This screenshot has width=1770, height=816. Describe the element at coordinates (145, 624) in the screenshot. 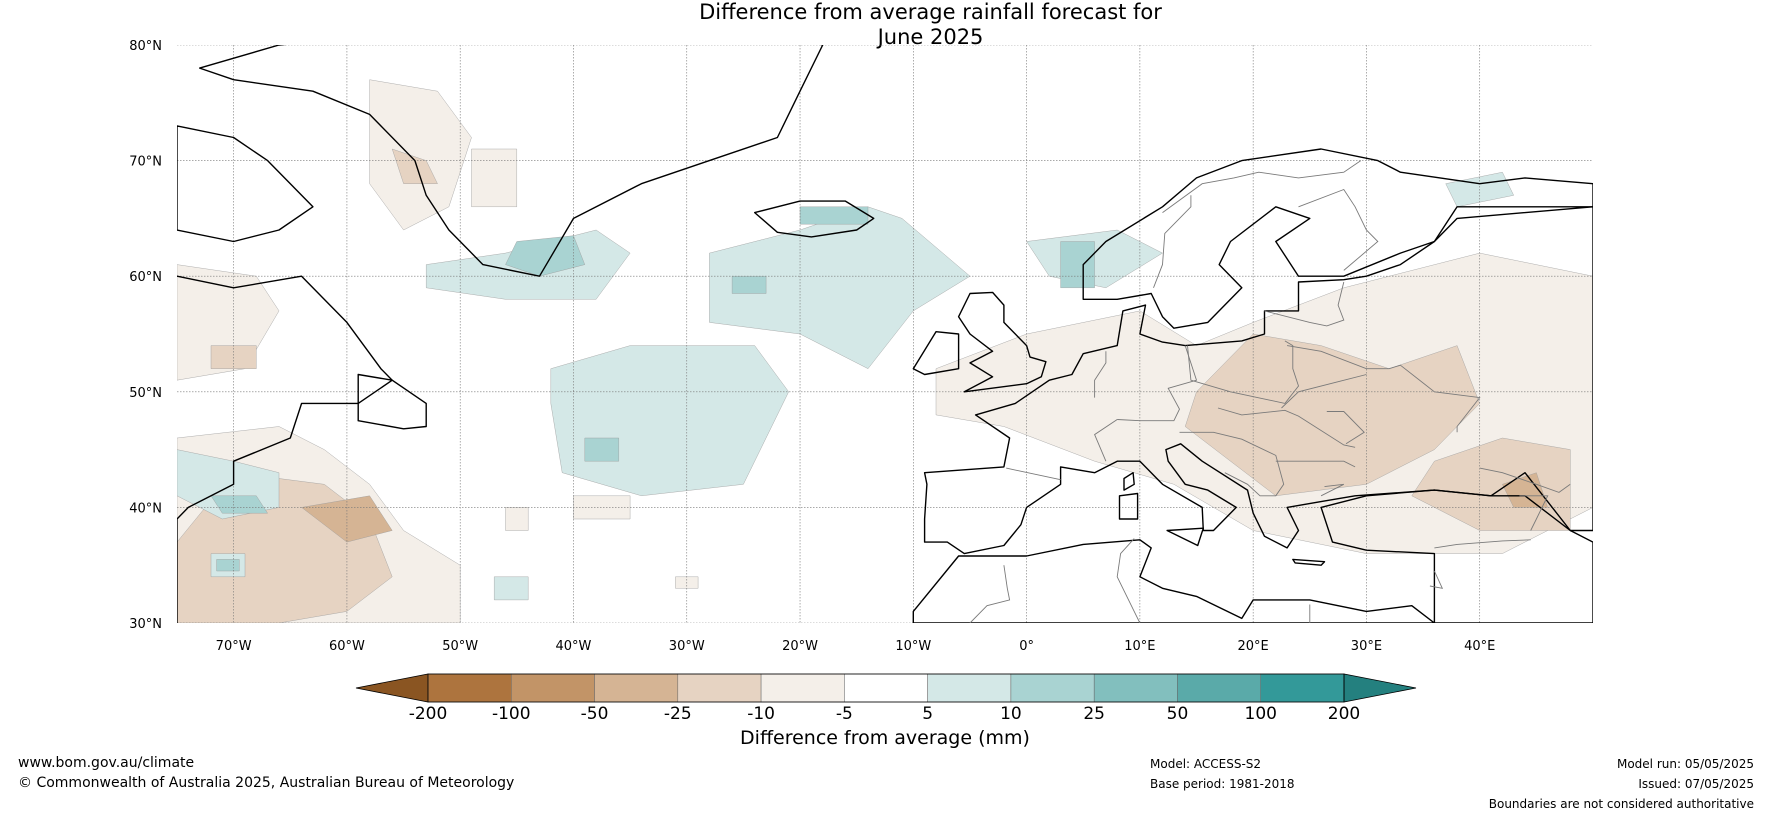

I see `lat-label: 30°N` at that location.